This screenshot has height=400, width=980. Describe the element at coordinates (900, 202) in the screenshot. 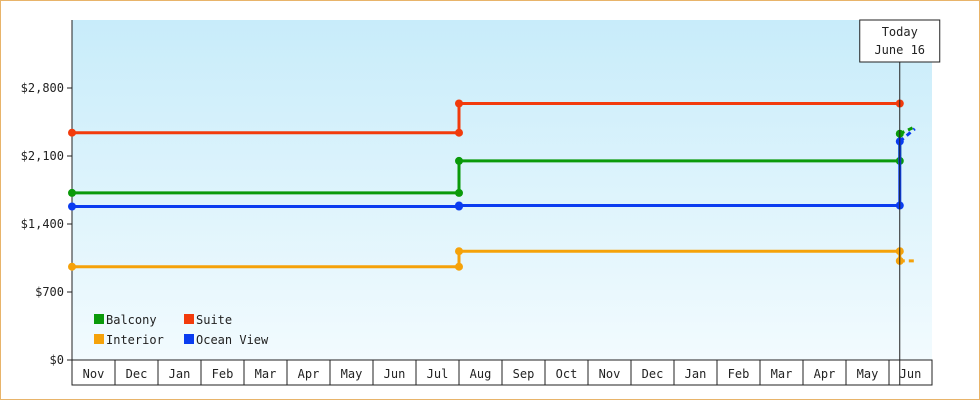

I see `today-marker: Today June 16` at that location.